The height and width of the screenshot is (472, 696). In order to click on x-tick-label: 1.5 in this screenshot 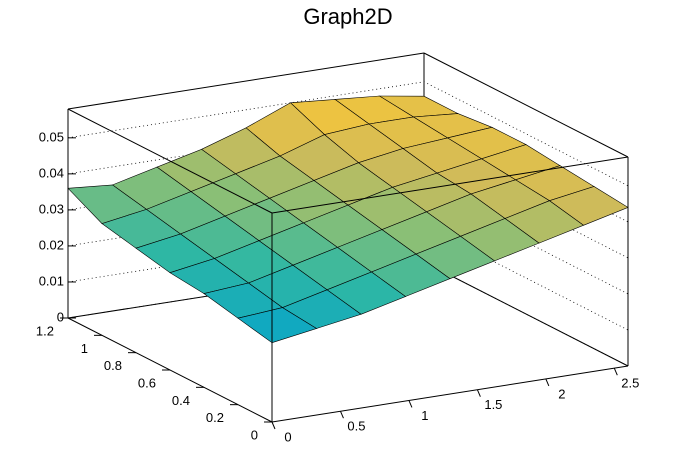, I will do `click(493, 404)`.